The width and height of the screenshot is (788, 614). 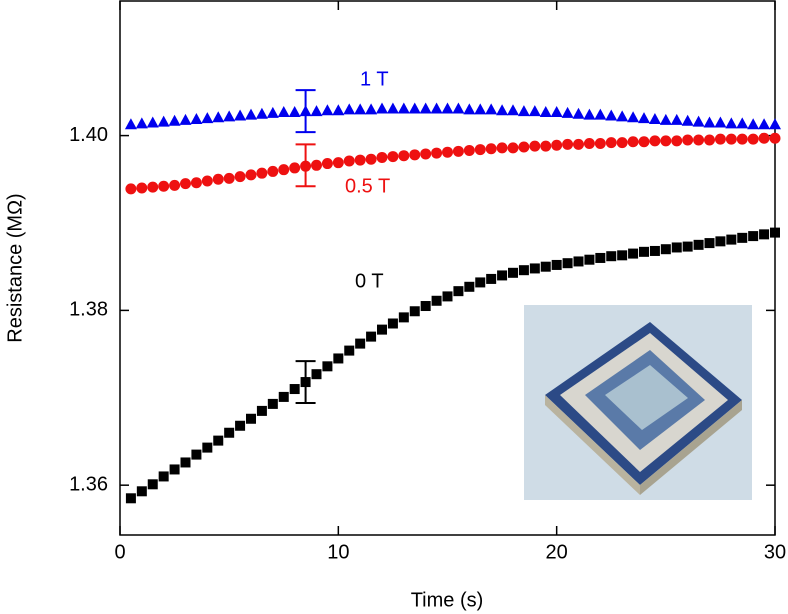 What do you see at coordinates (88, 135) in the screenshot?
I see `y-tick-label: 1.40` at bounding box center [88, 135].